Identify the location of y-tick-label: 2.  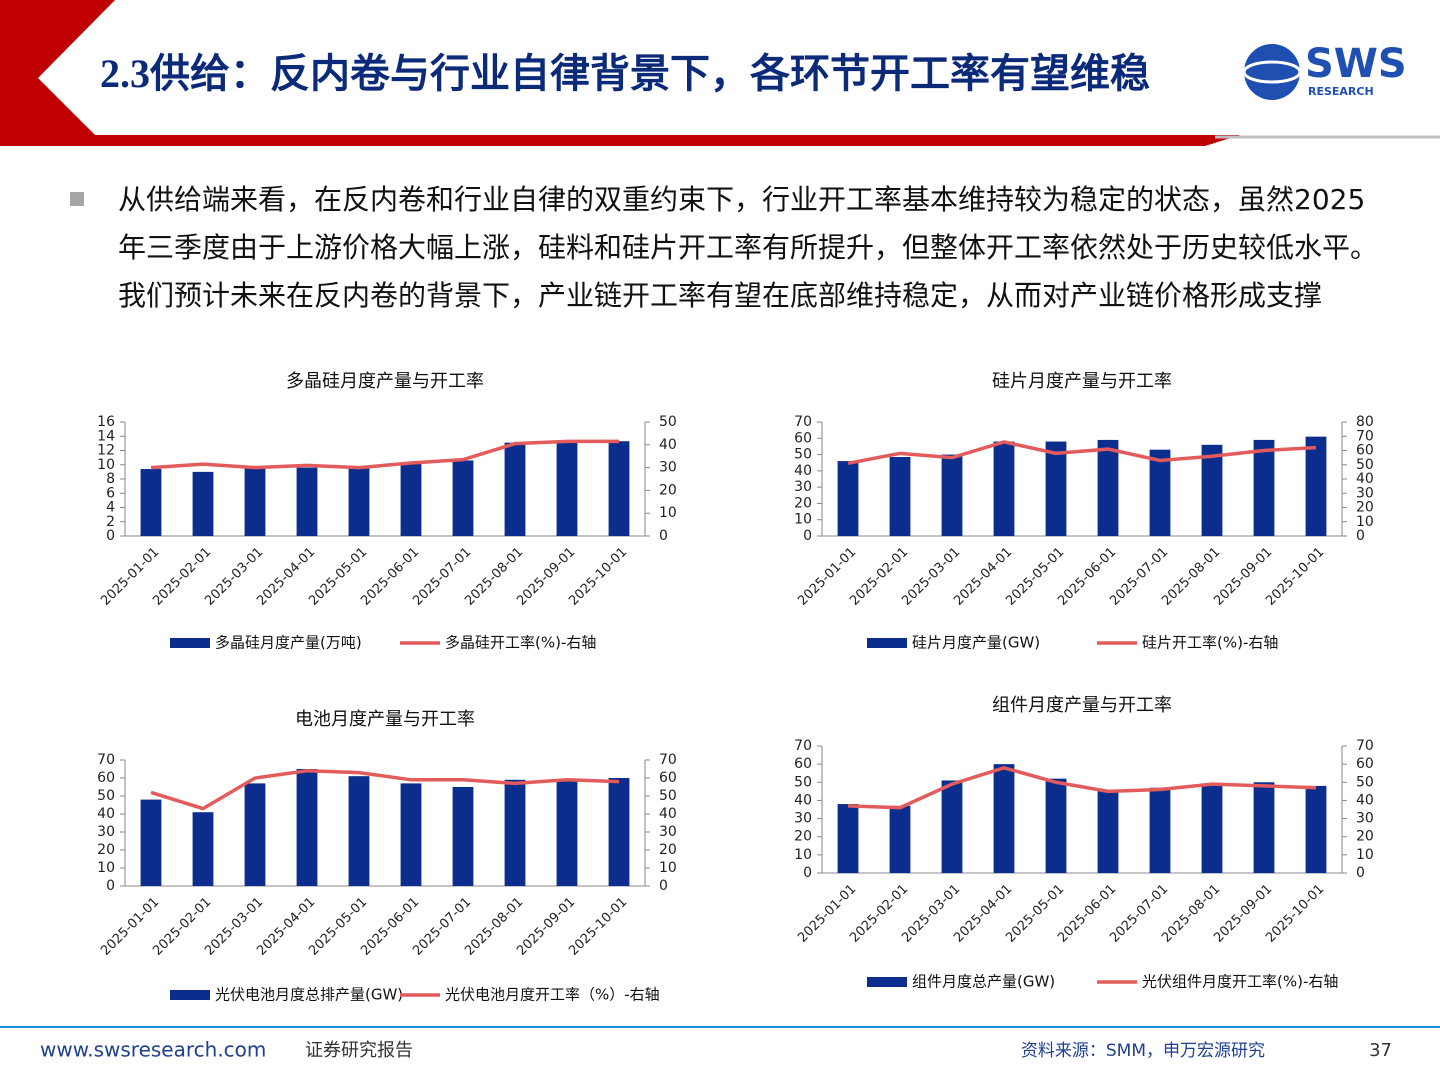
(110, 522).